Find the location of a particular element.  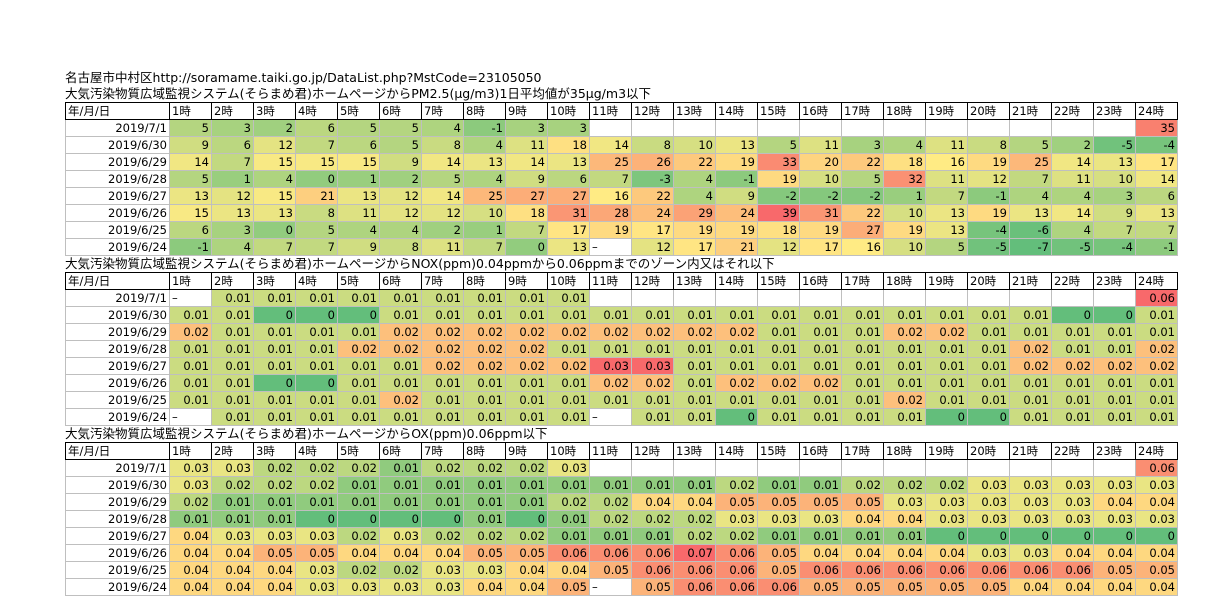

hour-column-header: 7時 is located at coordinates (442, 281).